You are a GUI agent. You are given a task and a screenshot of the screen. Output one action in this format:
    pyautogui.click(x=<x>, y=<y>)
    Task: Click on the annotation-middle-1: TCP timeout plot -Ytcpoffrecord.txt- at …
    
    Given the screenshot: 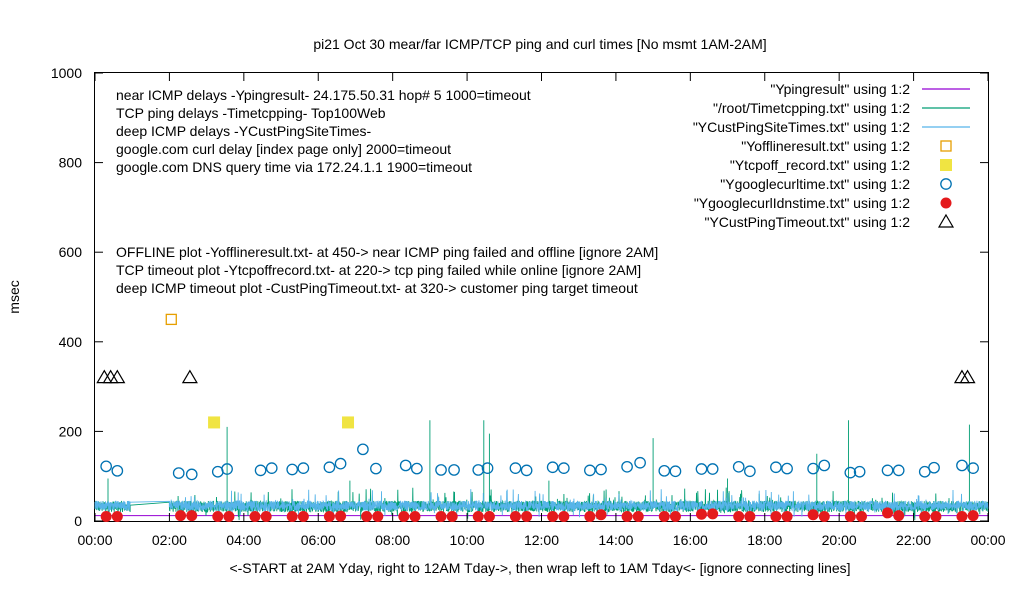 What is the action you would take?
    pyautogui.click(x=378, y=270)
    